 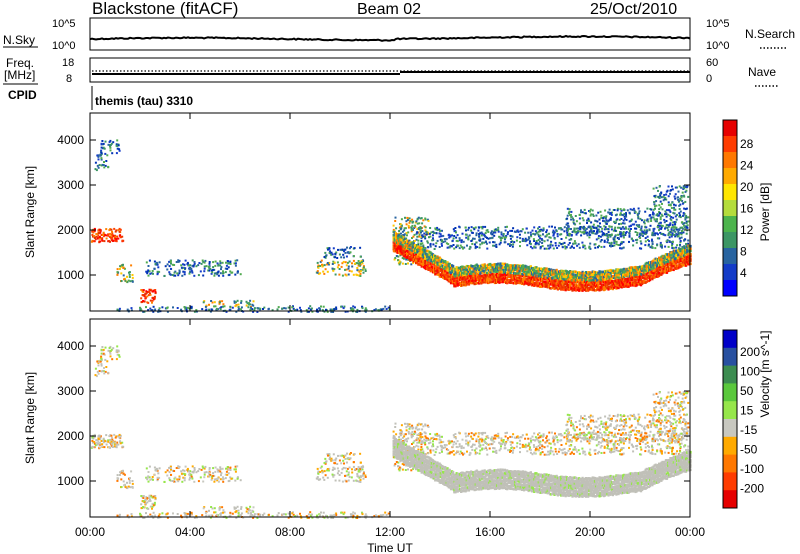 What do you see at coordinates (747, 187) in the screenshot?
I see `colorbar-tick-label: 20` at bounding box center [747, 187].